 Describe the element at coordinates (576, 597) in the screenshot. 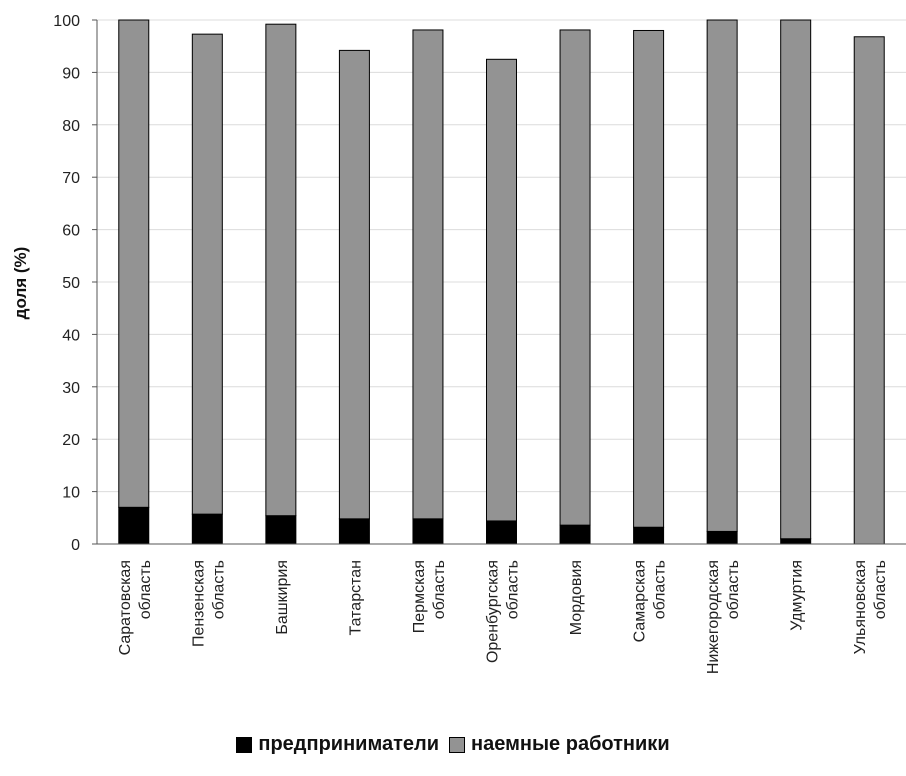

I see `category-label: Мордовия` at that location.